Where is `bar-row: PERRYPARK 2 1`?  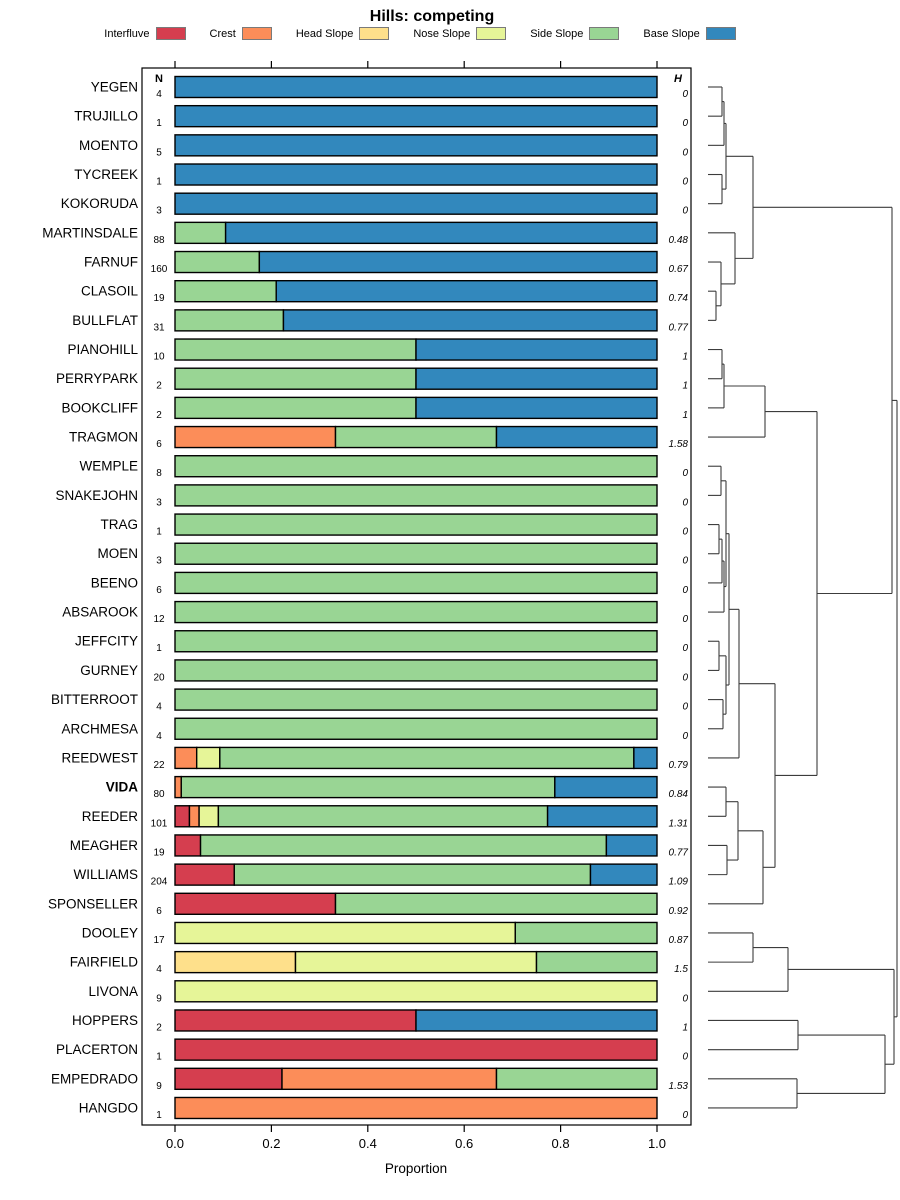
bar-row: PERRYPARK 2 1 is located at coordinates (372, 379).